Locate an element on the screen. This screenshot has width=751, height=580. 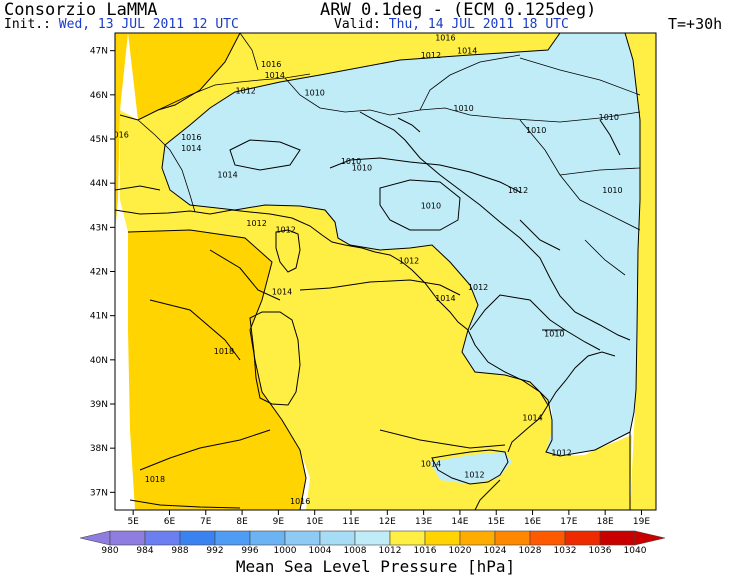
lon-label: 14E is located at coordinates (459, 522).